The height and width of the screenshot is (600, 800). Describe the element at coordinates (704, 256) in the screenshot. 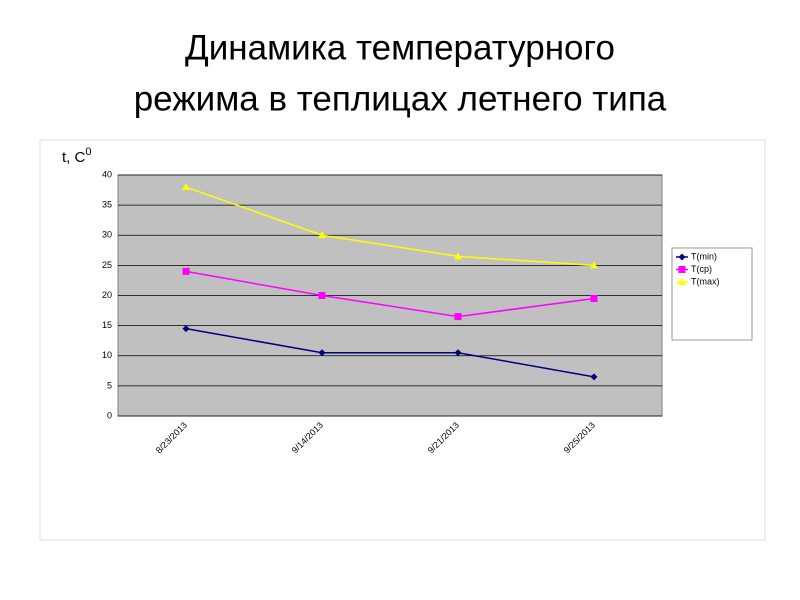

I see `legend-label: T(min)` at that location.